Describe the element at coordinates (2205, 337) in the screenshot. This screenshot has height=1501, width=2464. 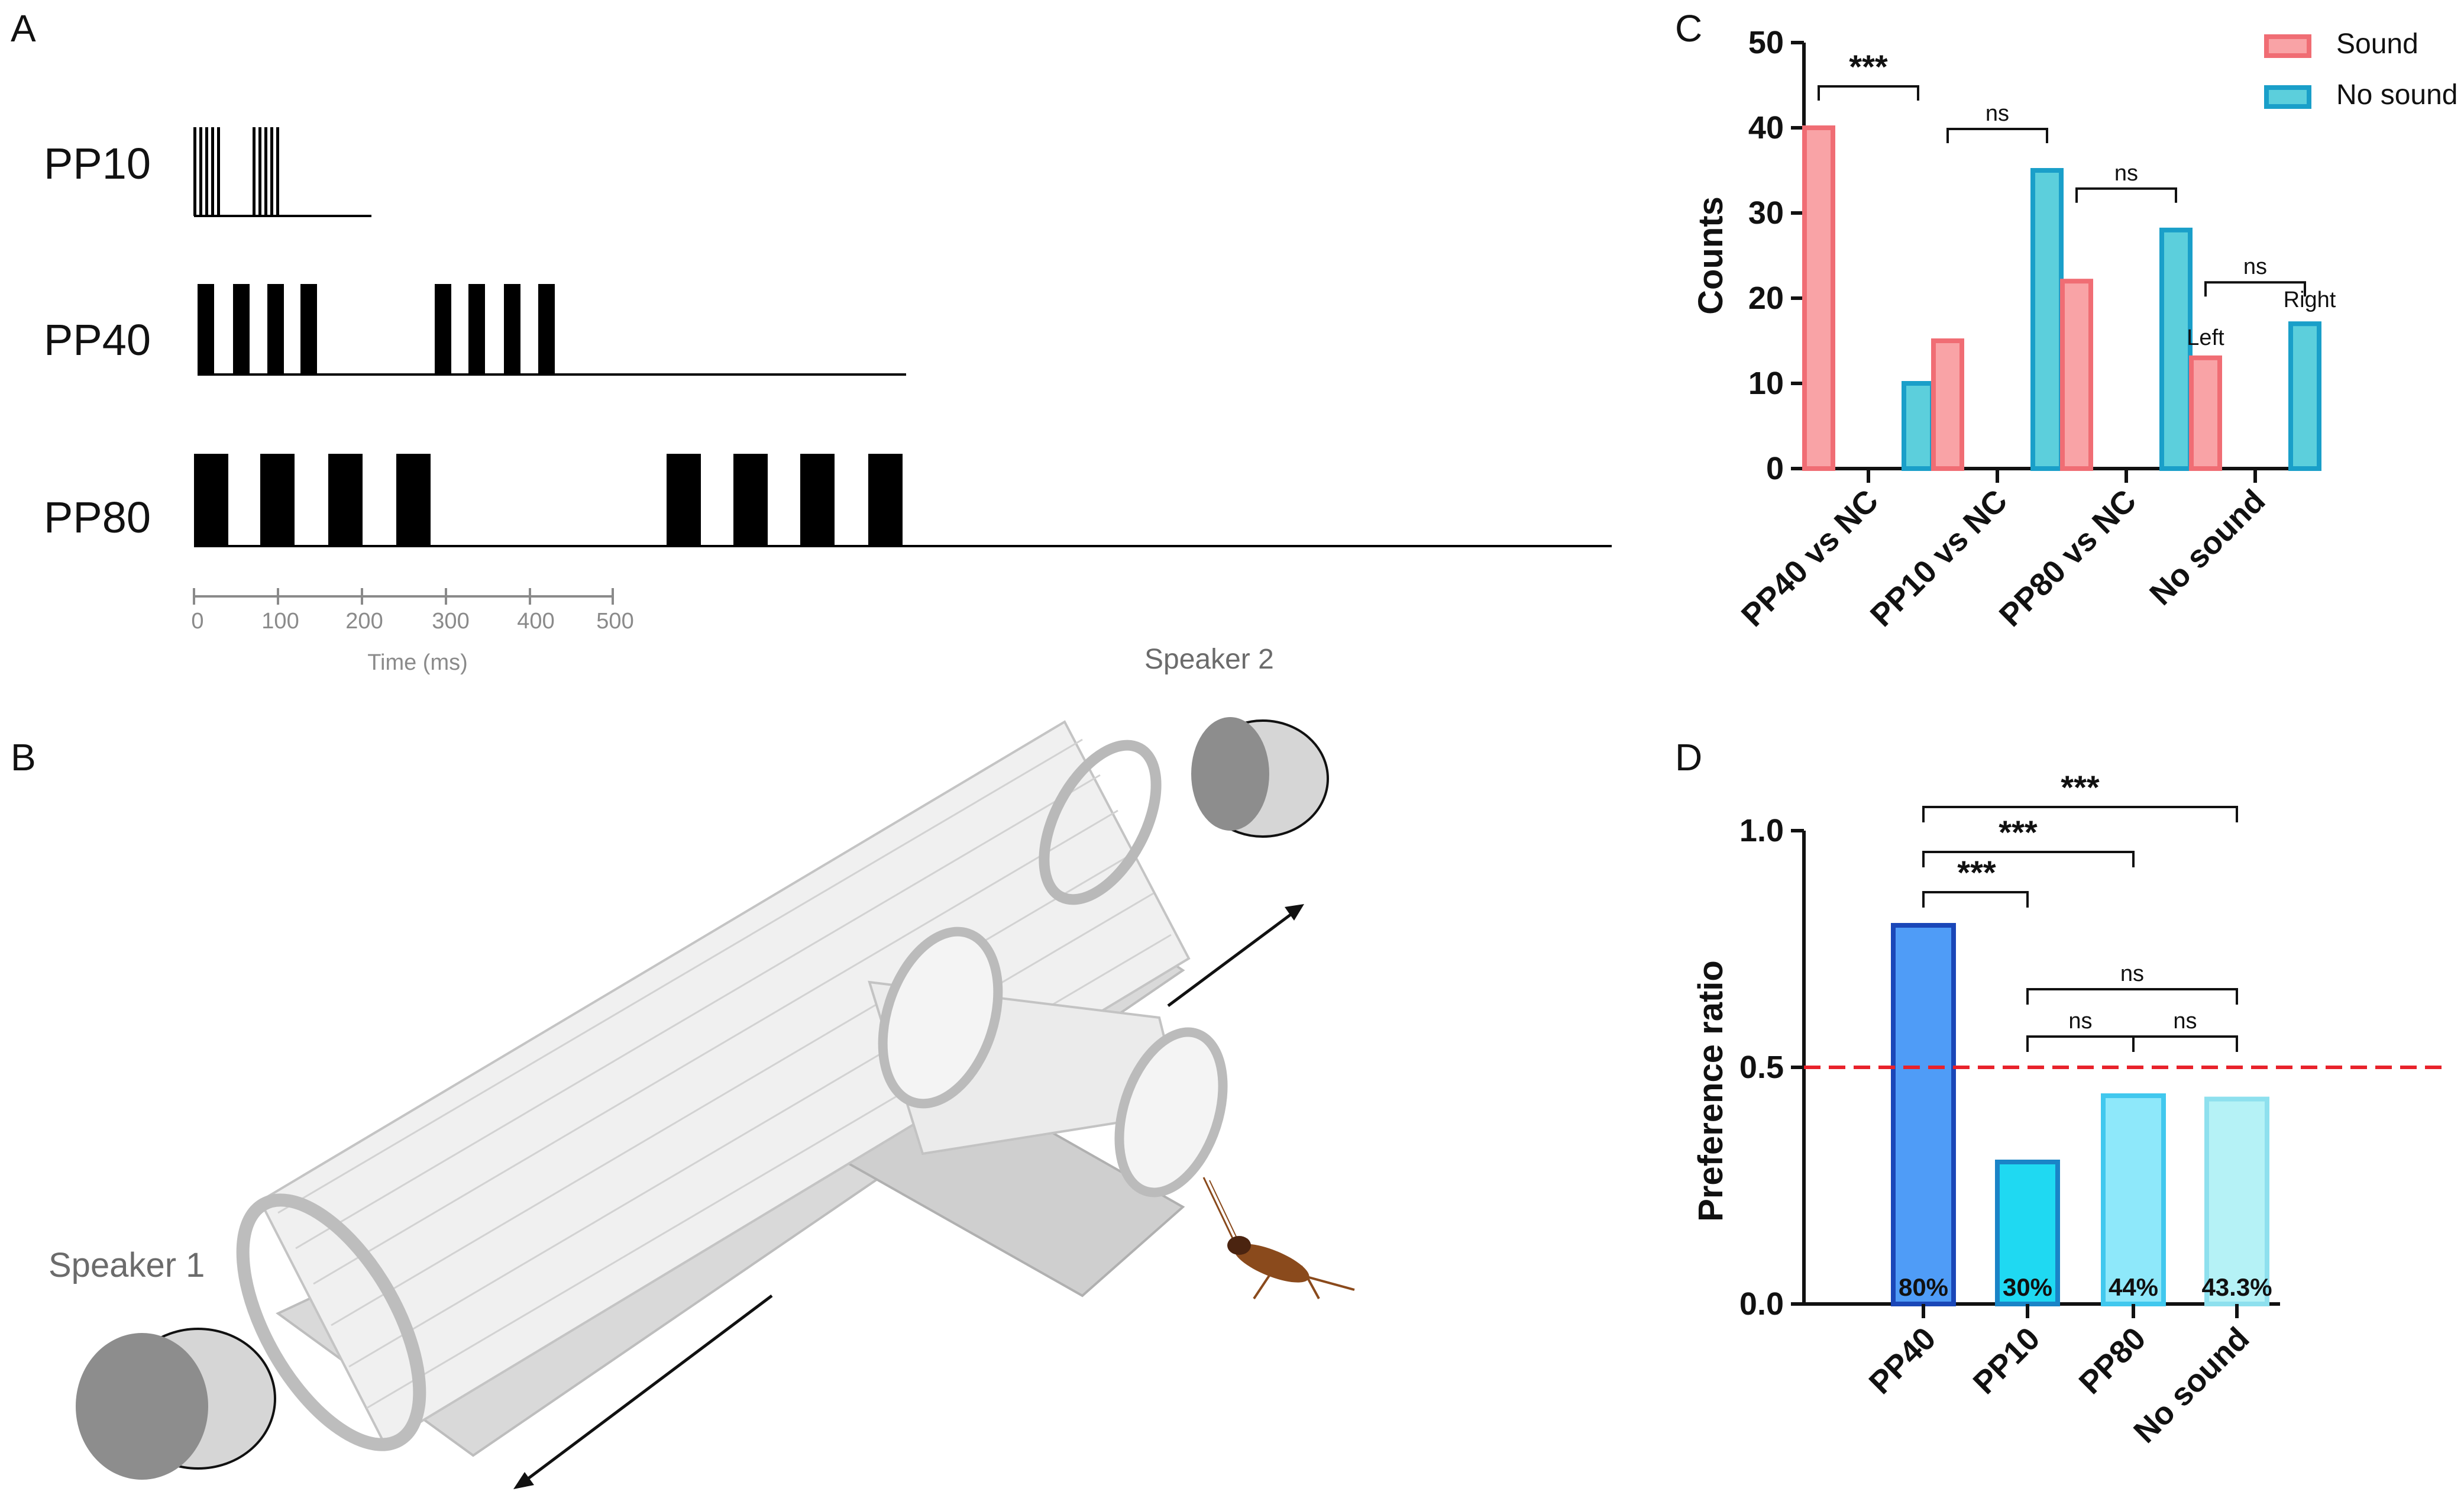
I see `bar-annotation-left: Left` at that location.